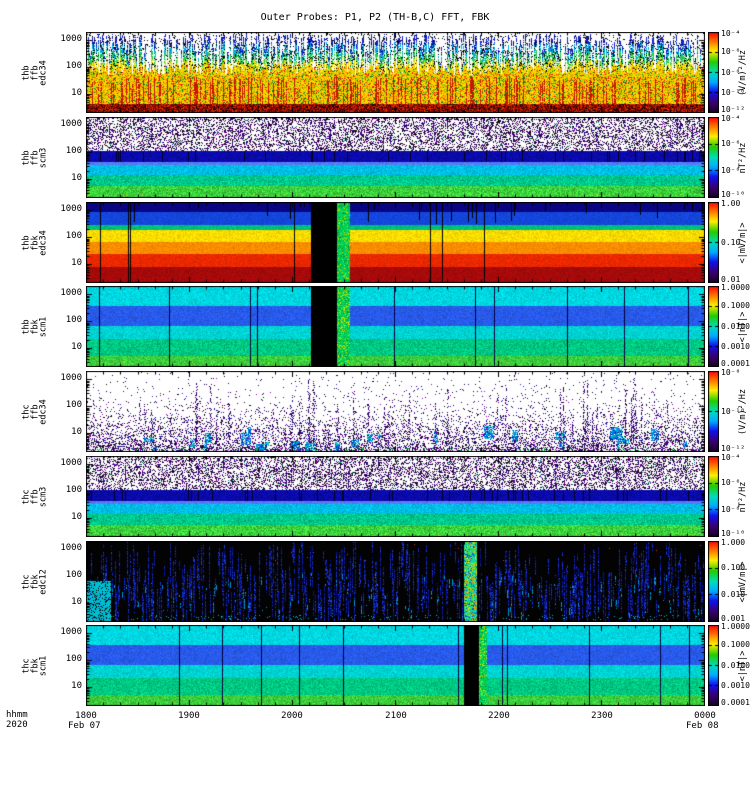  I want to click on colorbar-unit-thb-ffb-edc34: (V/m)²/Hz, so click(742, 72).